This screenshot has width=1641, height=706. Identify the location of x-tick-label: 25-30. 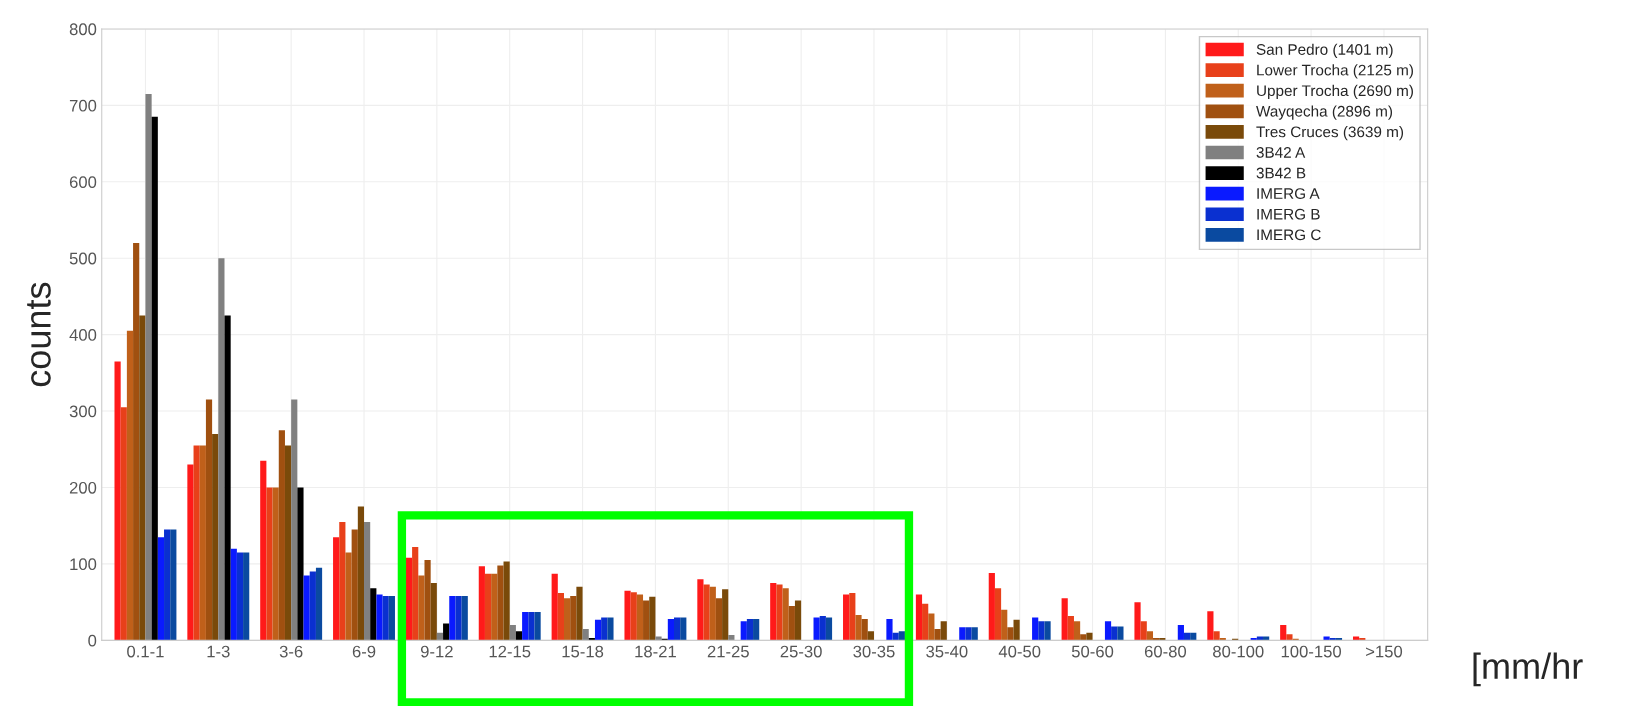
(801, 651).